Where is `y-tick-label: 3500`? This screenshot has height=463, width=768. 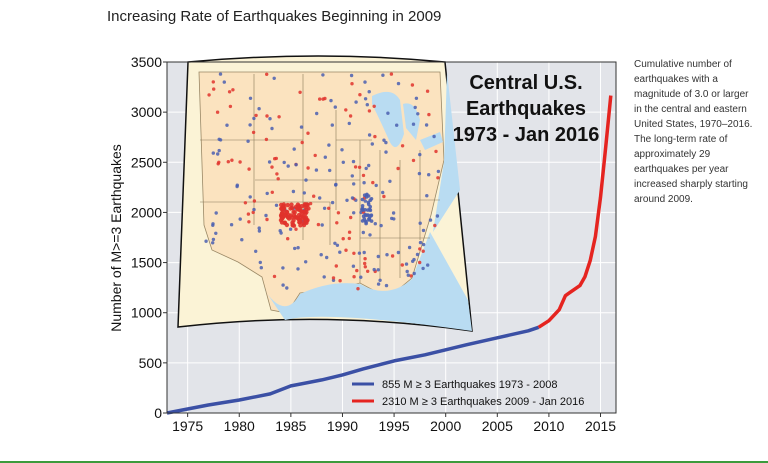
y-tick-label: 3500 is located at coordinates (146, 62).